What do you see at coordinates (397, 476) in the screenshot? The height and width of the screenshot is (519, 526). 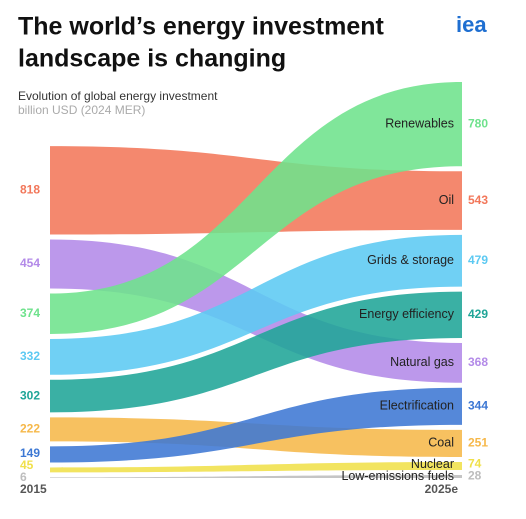 I see `series-name: Low-emissions fuels` at bounding box center [397, 476].